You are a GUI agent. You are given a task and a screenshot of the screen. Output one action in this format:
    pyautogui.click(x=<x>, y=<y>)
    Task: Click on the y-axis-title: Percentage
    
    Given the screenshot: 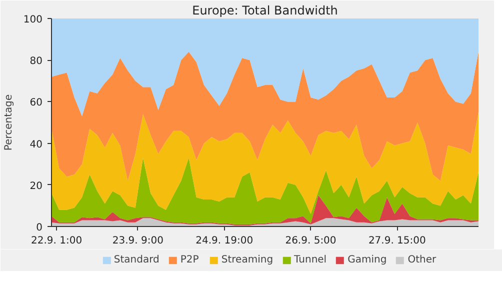 What is the action you would take?
    pyautogui.click(x=8, y=122)
    